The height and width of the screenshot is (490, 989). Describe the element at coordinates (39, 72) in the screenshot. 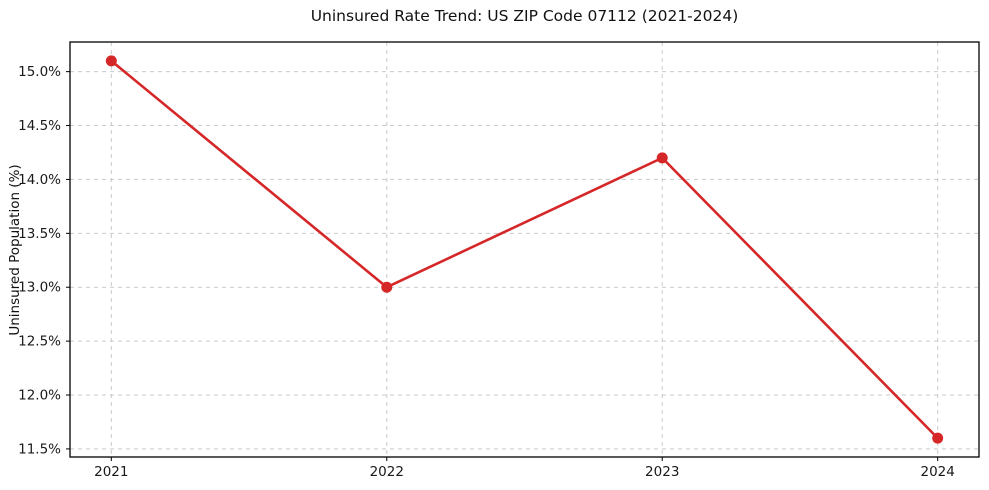

I see `y-tick-label: 15.0%` at that location.